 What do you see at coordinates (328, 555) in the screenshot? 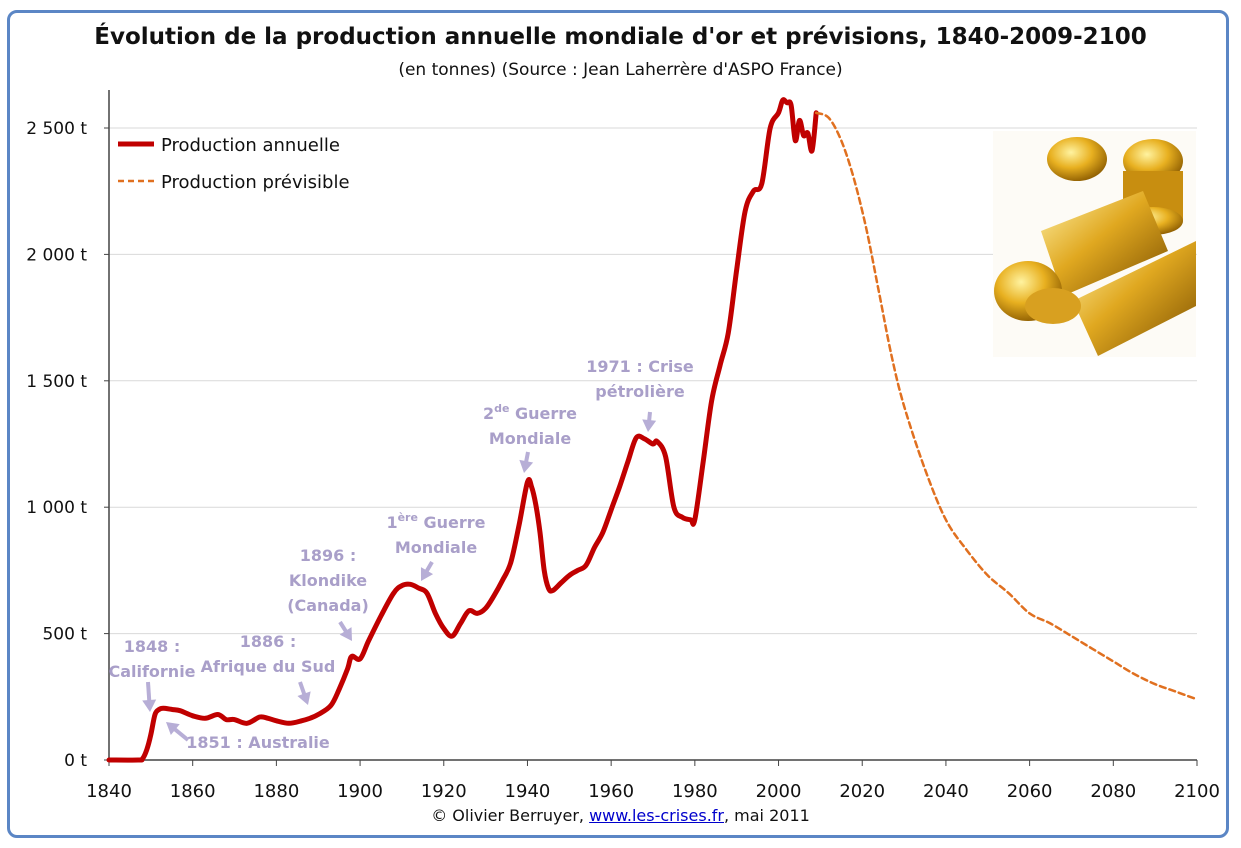
I see `annotation-label: 1896 :` at bounding box center [328, 555].